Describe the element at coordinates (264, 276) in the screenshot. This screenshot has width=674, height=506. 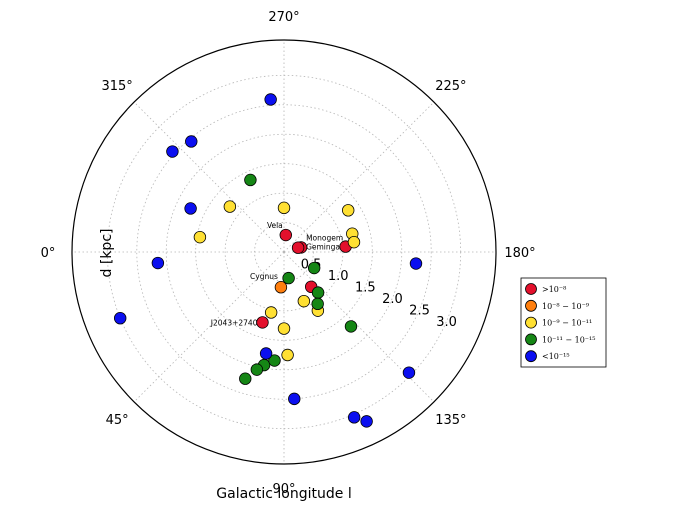
I see `point-annotation: Cygnus` at that location.